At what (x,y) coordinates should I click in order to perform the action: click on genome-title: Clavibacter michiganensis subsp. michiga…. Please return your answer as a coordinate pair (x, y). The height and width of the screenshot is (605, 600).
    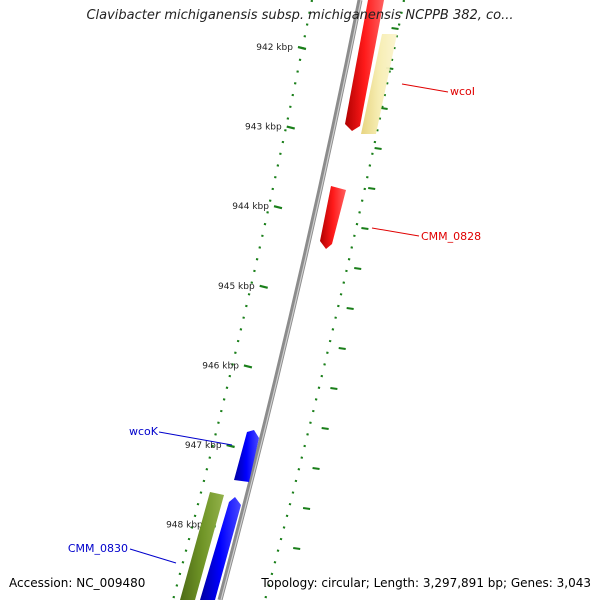
    Looking at the image, I should click on (300, 15).